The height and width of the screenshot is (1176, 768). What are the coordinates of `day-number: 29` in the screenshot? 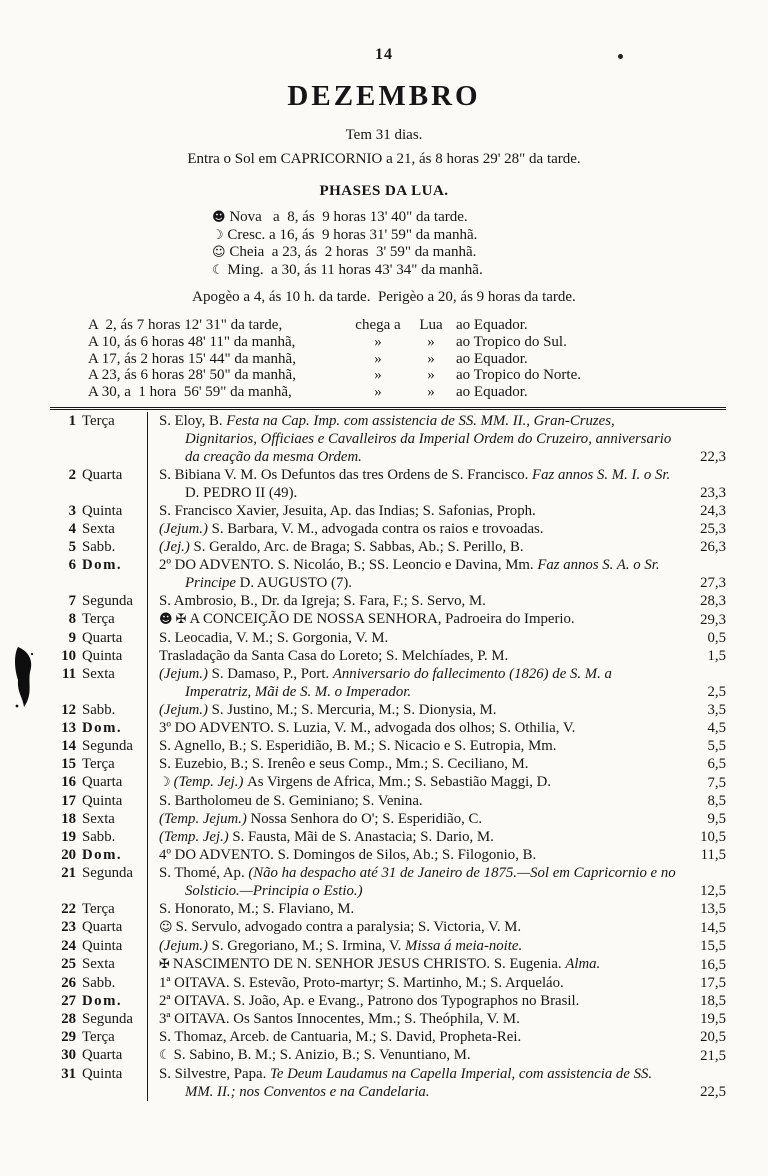 It's located at (68, 1037).